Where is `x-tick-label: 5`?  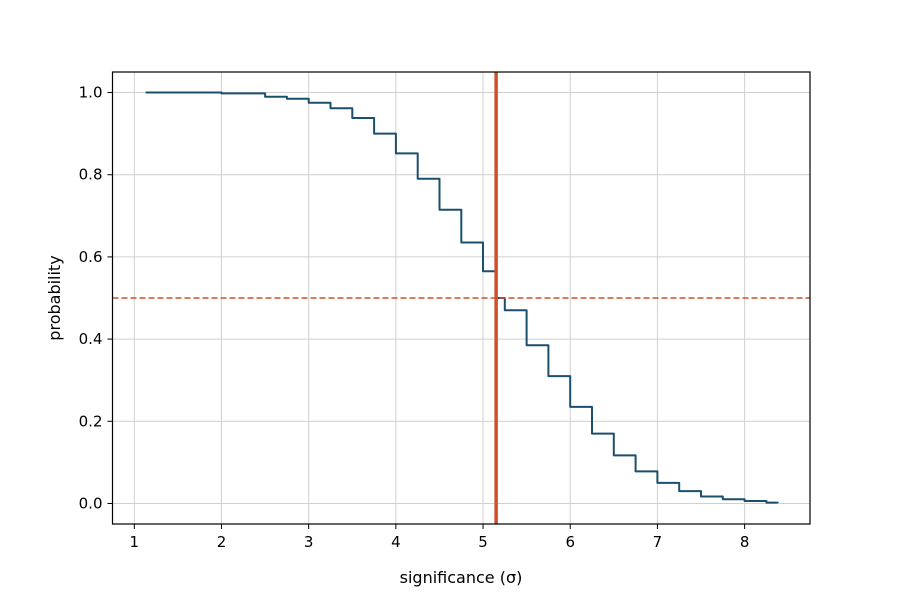 x-tick-label: 5 is located at coordinates (483, 542).